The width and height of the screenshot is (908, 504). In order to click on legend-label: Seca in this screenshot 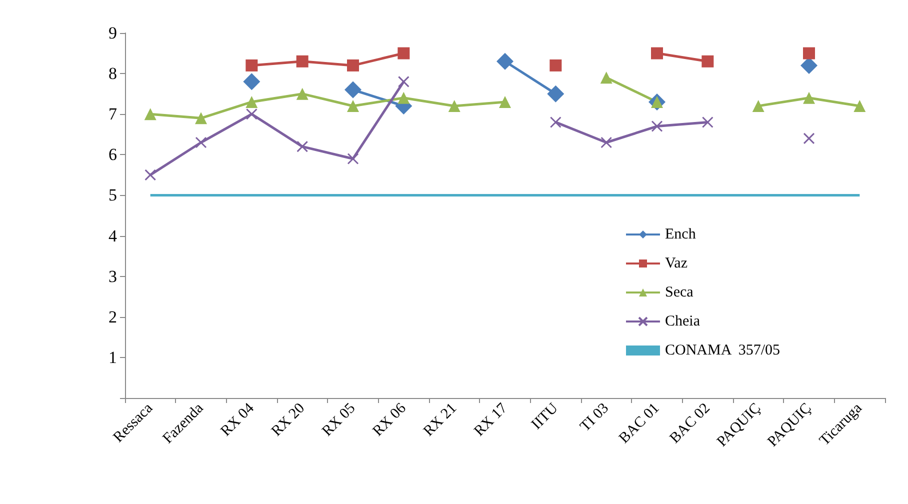, I will do `click(679, 292)`.